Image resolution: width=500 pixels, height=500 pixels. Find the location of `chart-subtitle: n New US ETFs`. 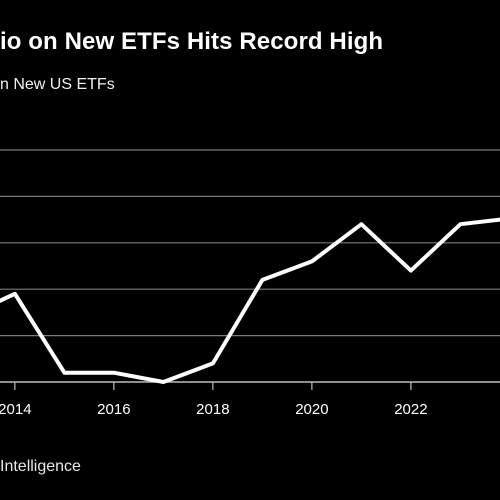

chart-subtitle: n New US ETFs is located at coordinates (57, 84).